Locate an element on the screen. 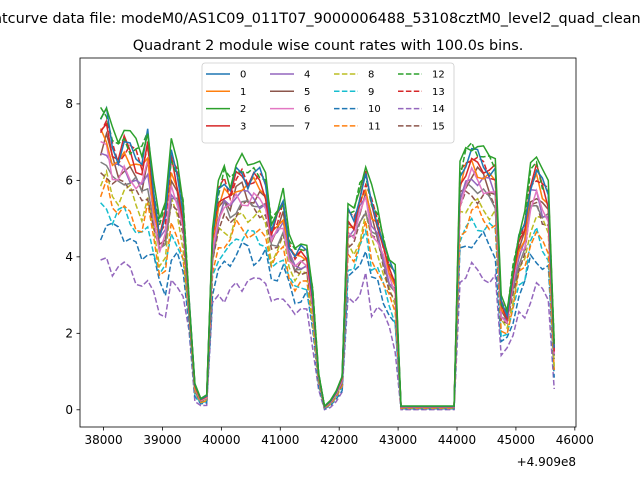 The width and height of the screenshot is (640, 480). legend-label-6: 6 is located at coordinates (307, 109).